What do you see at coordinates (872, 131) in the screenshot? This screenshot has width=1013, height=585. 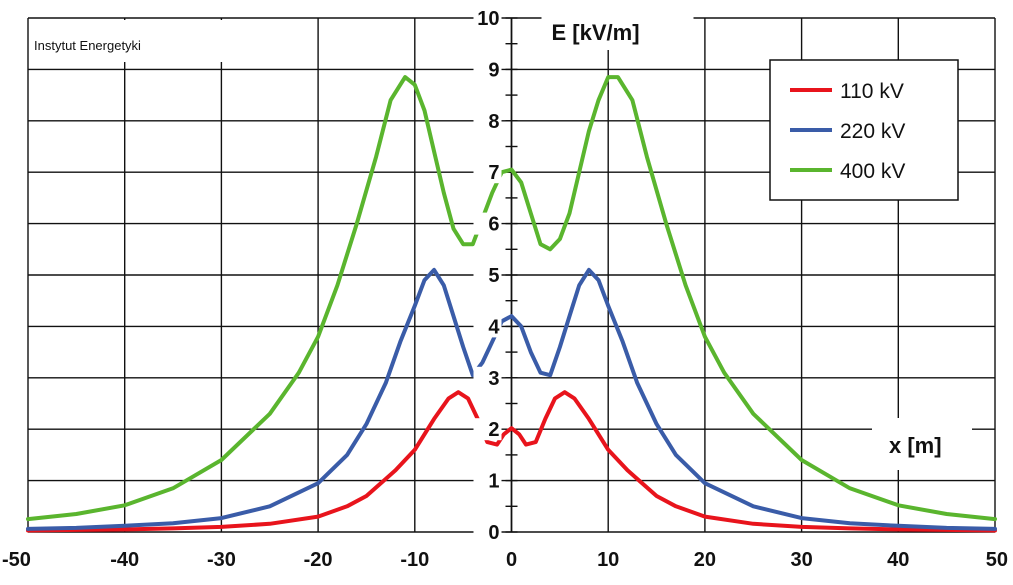 I see `legend-label: 220 kV` at bounding box center [872, 131].